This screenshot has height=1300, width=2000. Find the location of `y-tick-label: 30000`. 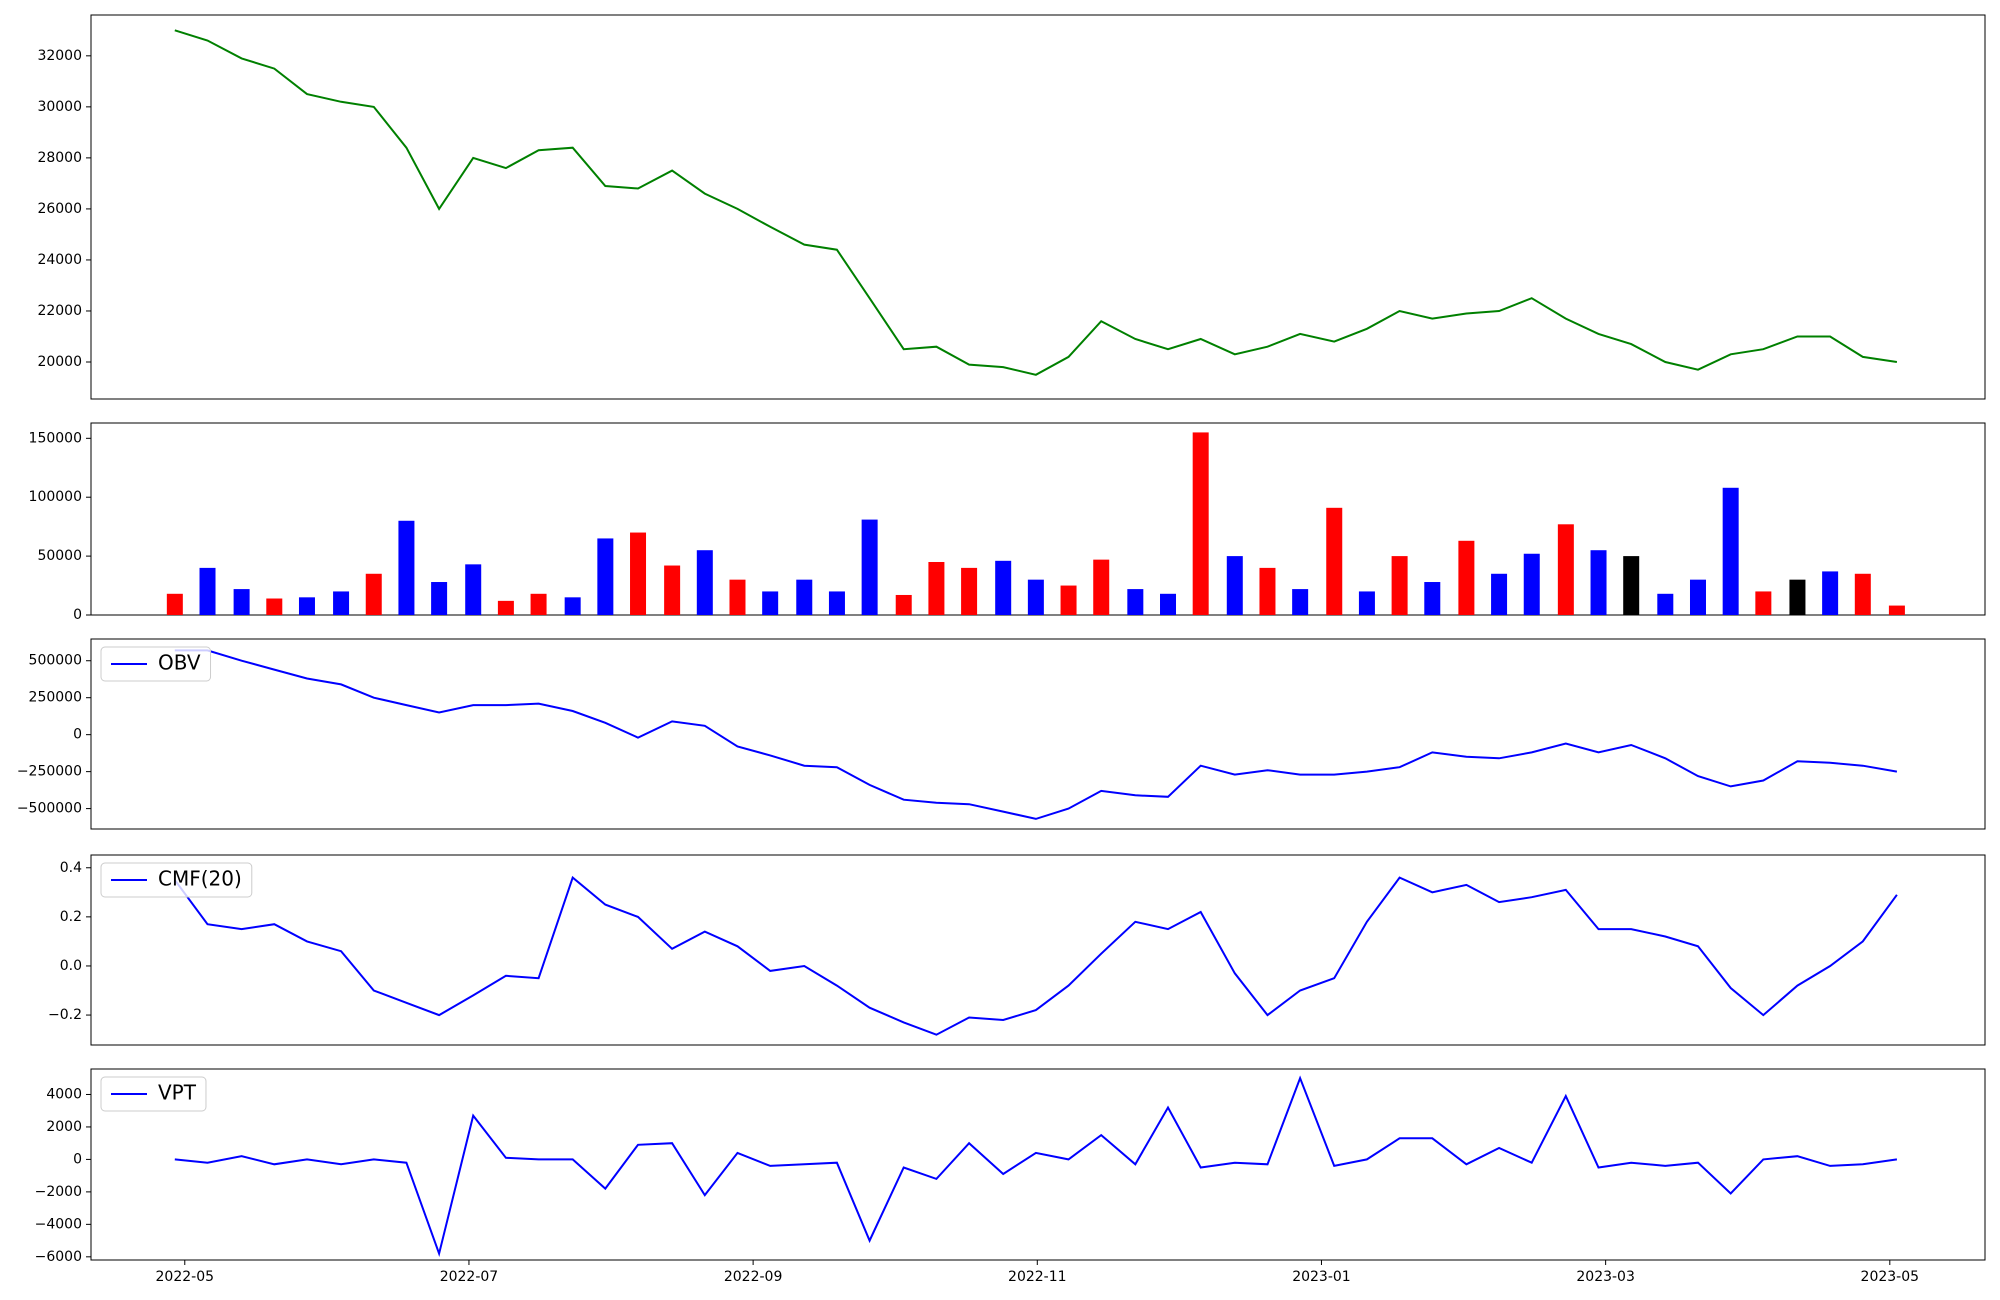

y-tick-label: 30000 is located at coordinates (59, 107).